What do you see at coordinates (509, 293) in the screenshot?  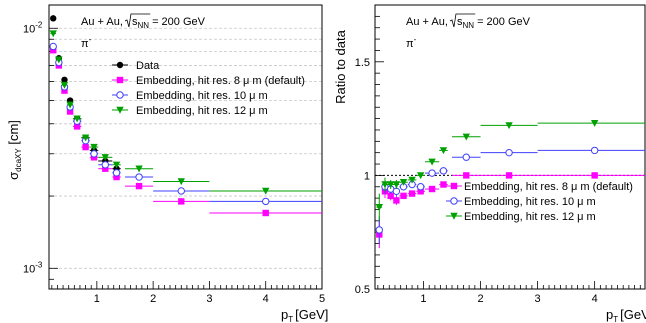 I see `right-x-axis: 1 2 3 4` at bounding box center [509, 293].